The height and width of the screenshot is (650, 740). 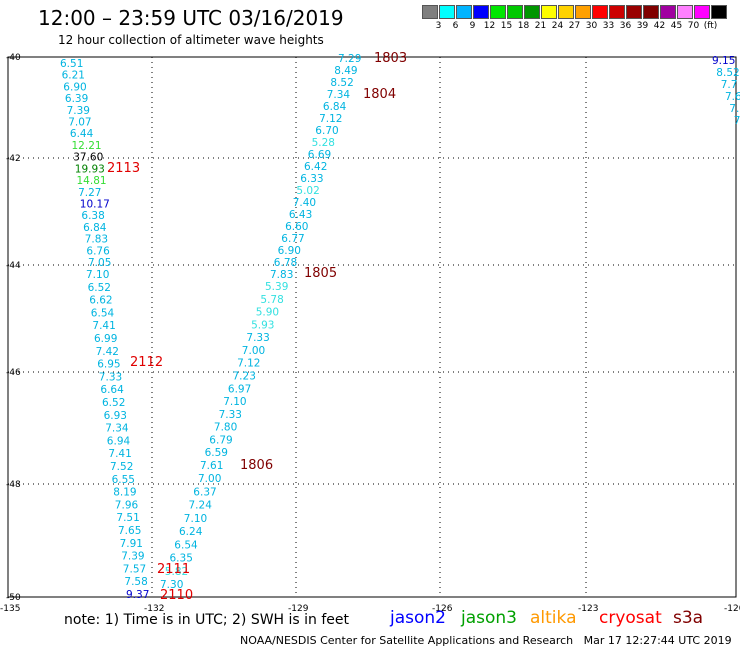 What do you see at coordinates (176, 595) in the screenshot?
I see `pass-id-label: 2110` at bounding box center [176, 595].